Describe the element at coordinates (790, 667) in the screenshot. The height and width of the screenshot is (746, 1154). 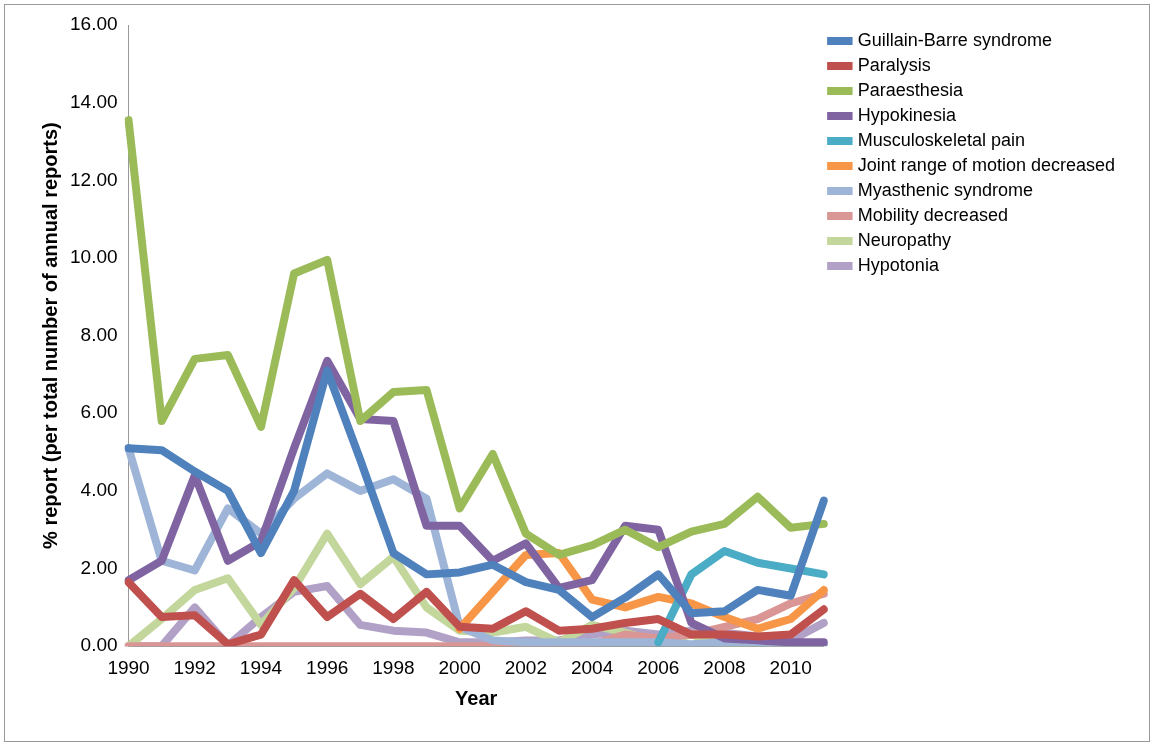
I see `x-tick-label: 2010` at that location.